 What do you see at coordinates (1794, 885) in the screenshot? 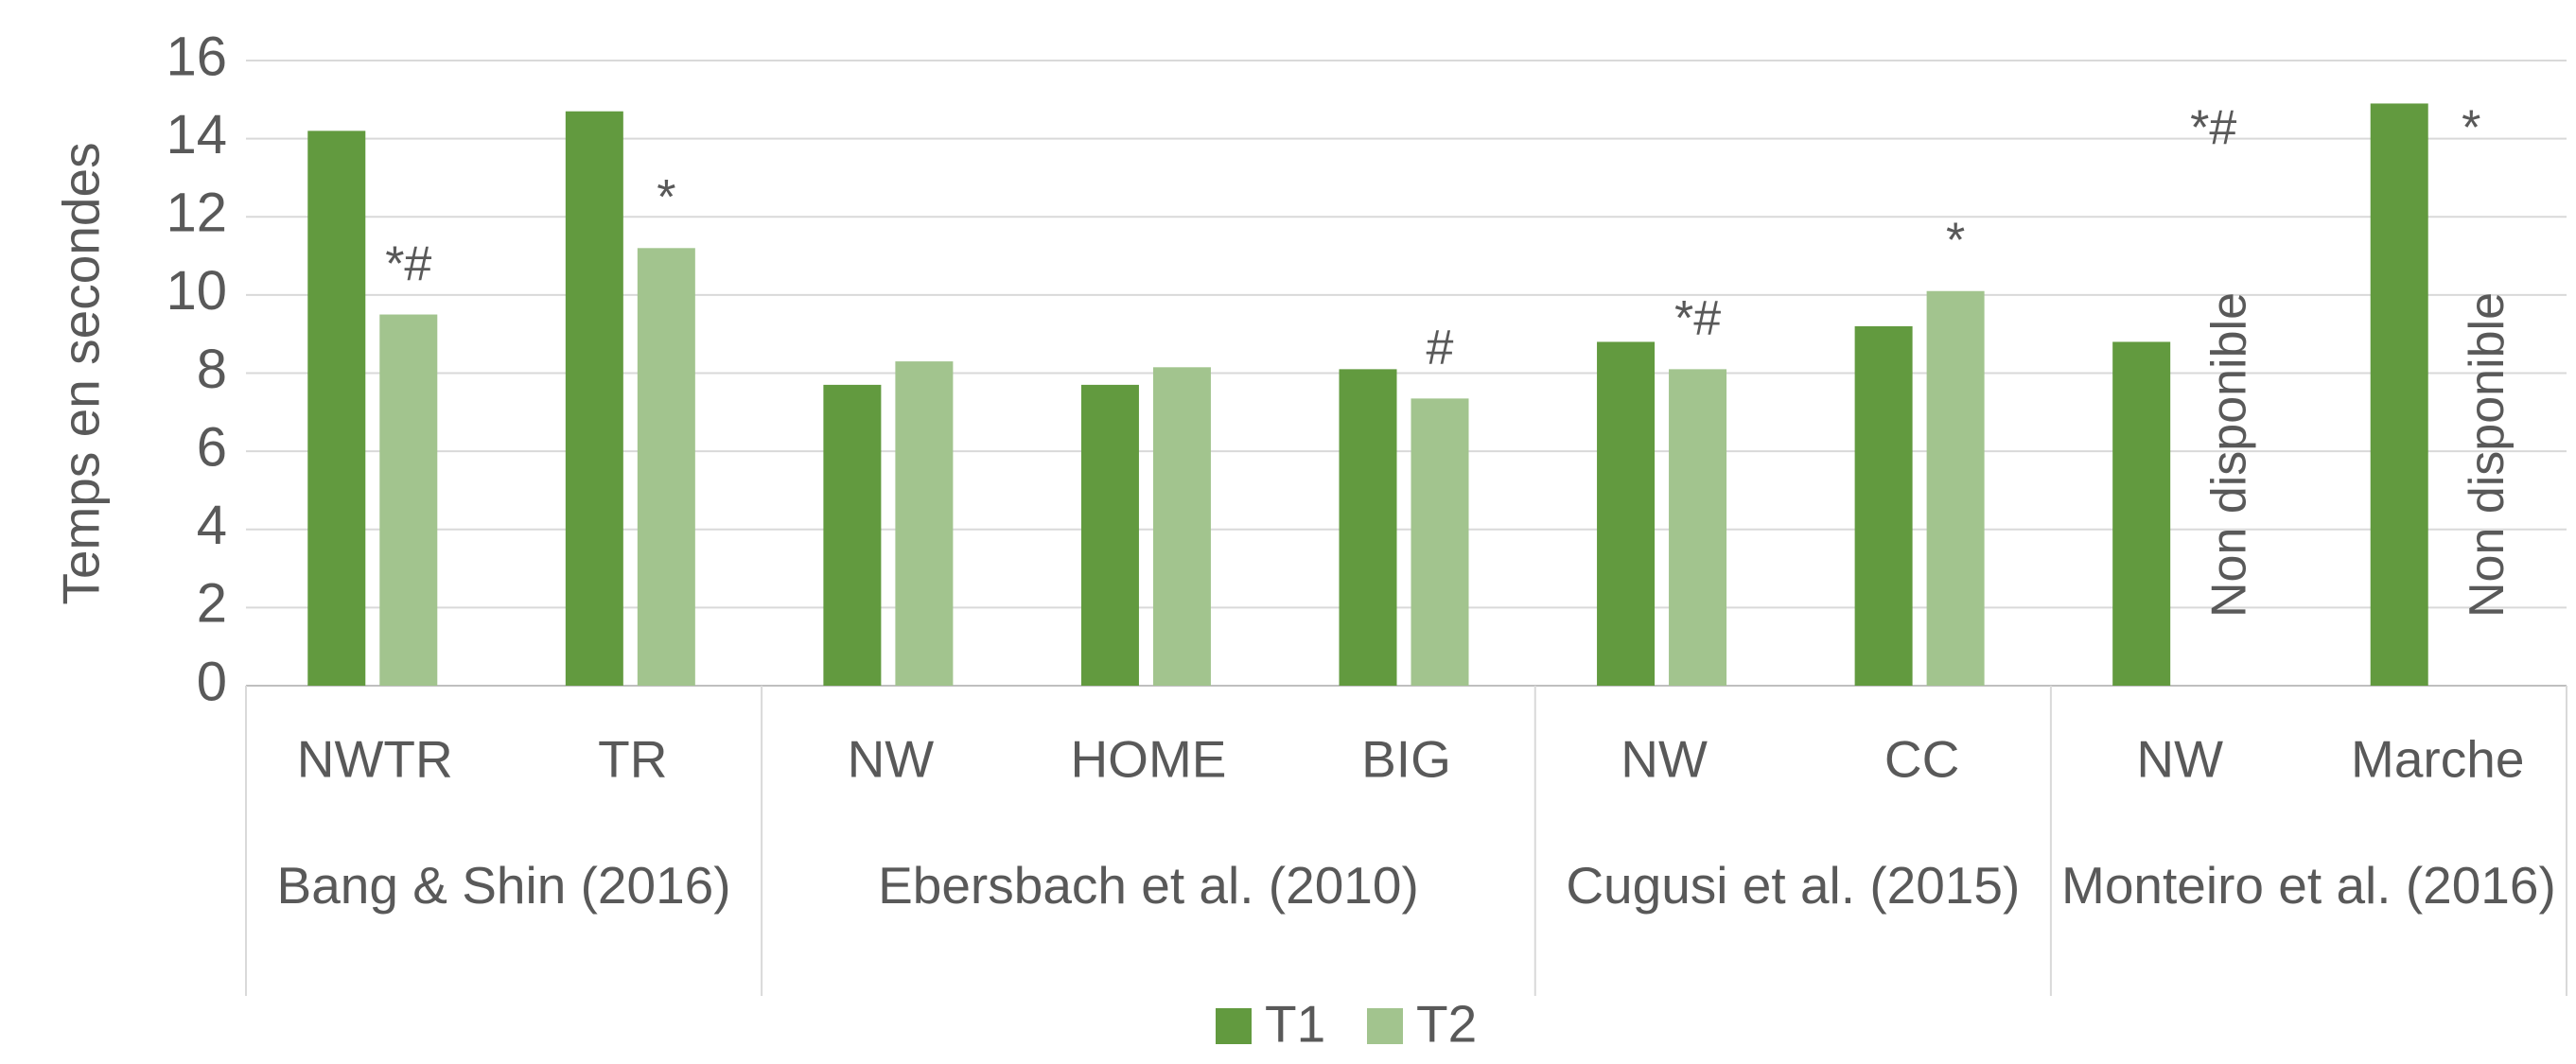
I see `group-label: Cugusi et al. (2015)` at bounding box center [1794, 885].